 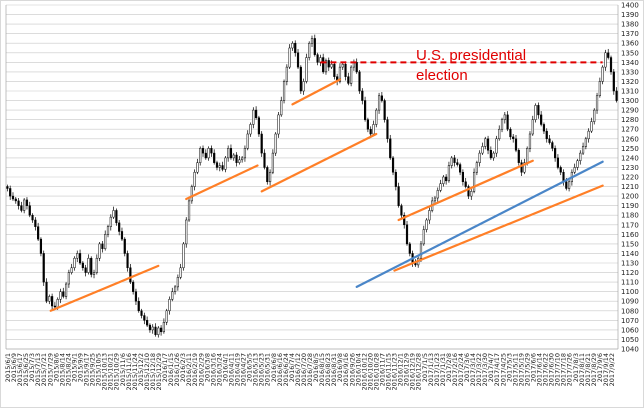 What do you see at coordinates (304, 369) in the screenshot?
I see `x-tick-label: 2016/7/20` at bounding box center [304, 369].